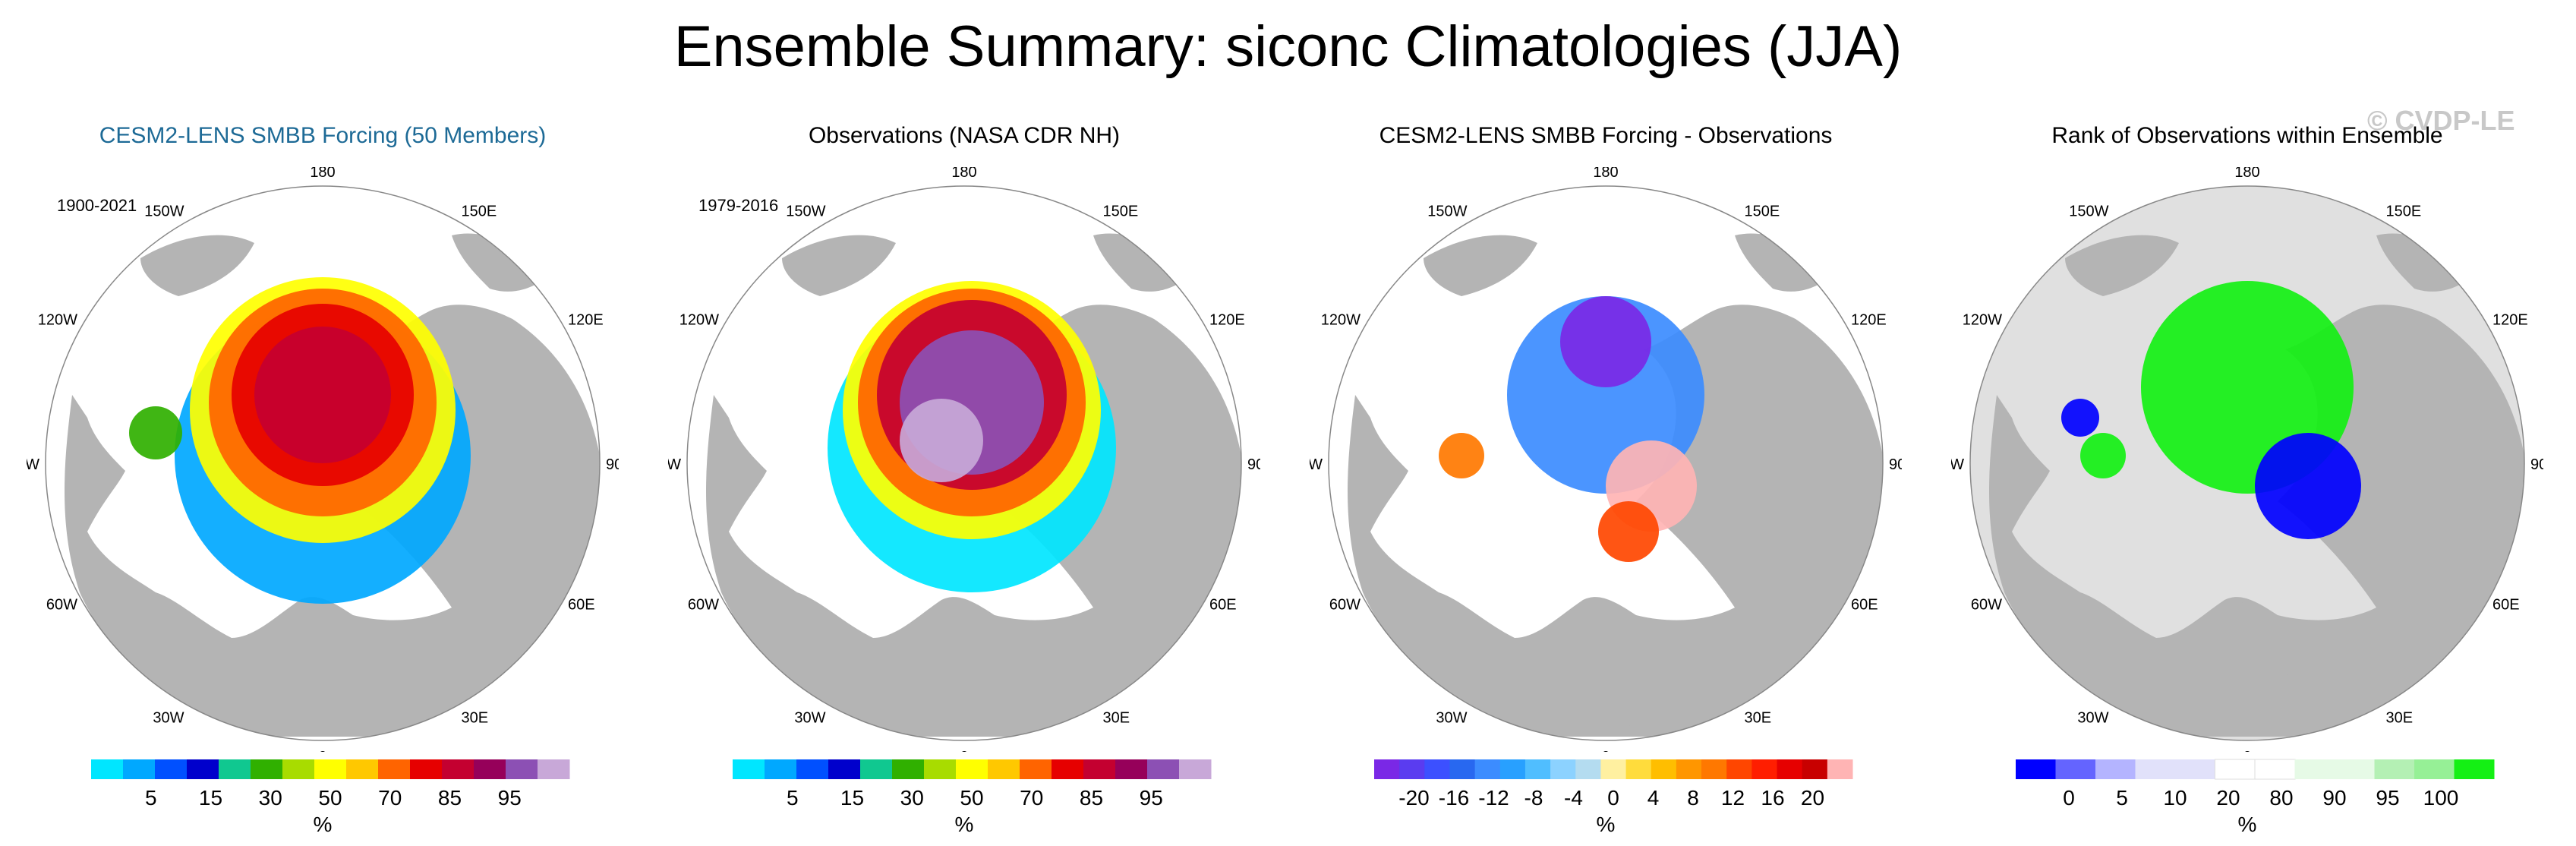 The width and height of the screenshot is (2576, 846). I want to click on panel-title: Observations (NASA CDR NH), so click(964, 135).